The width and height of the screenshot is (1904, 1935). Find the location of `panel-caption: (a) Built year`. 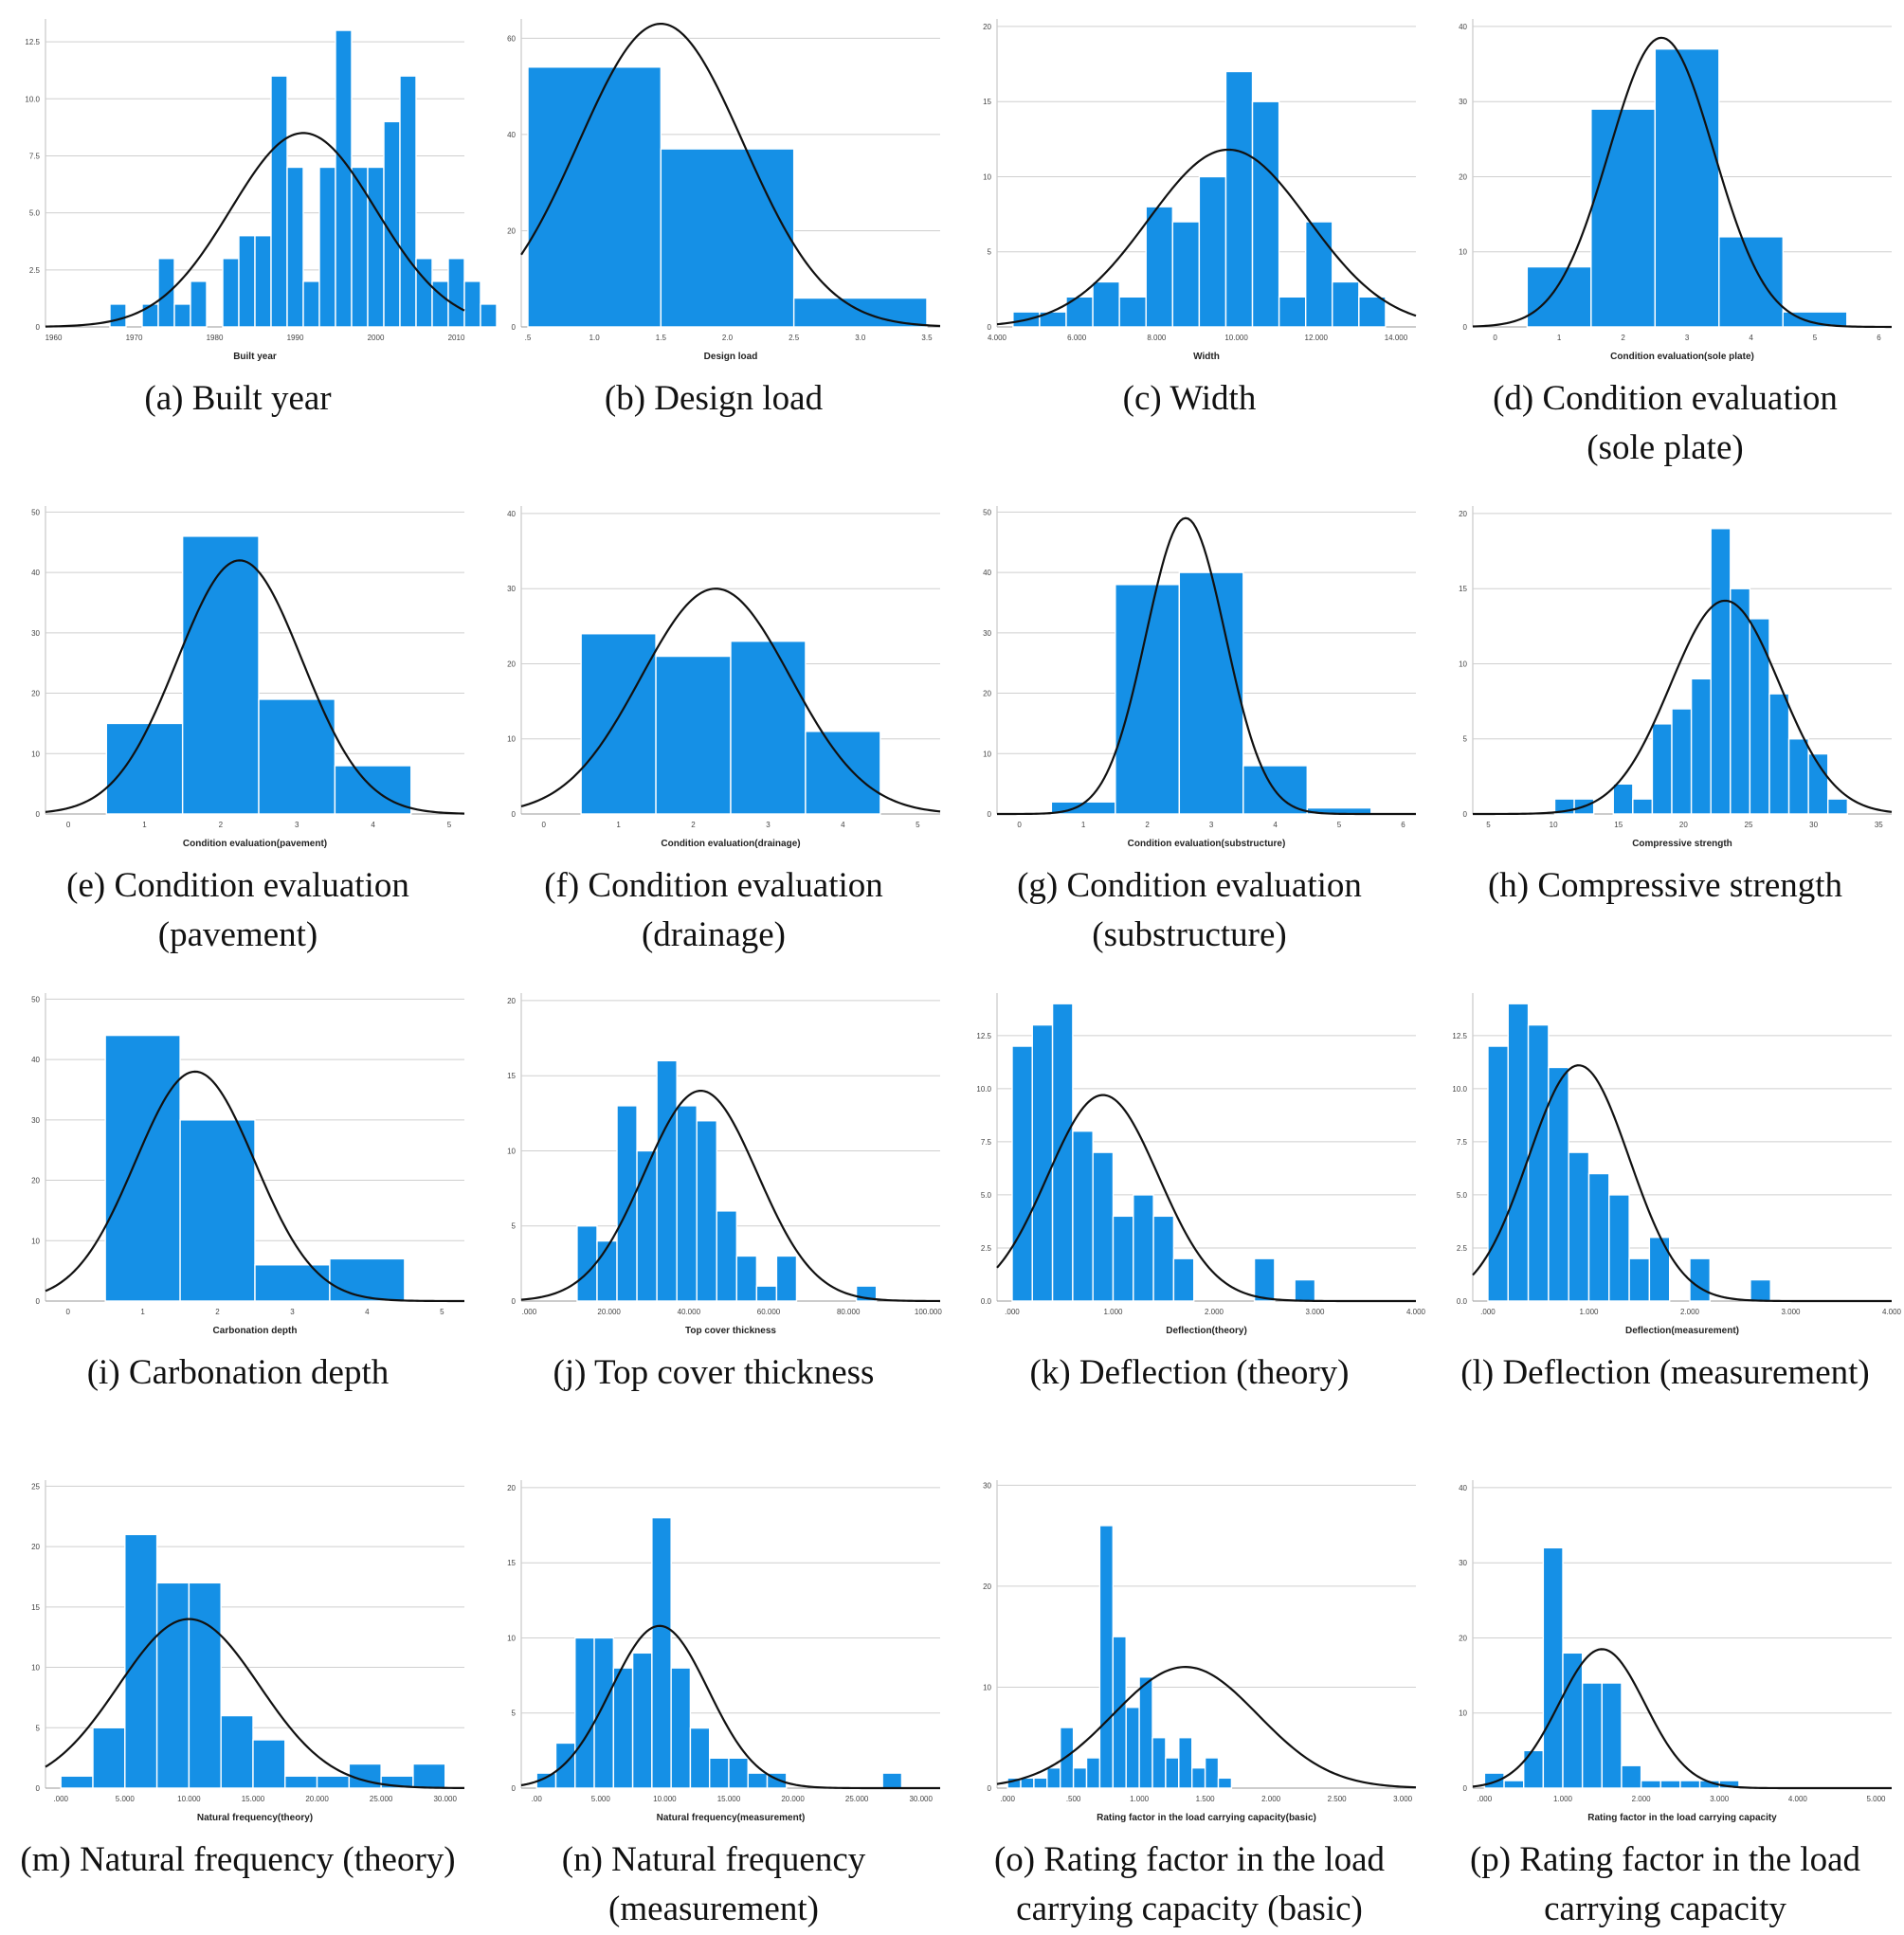

panel-caption: (a) Built year is located at coordinates (238, 398).